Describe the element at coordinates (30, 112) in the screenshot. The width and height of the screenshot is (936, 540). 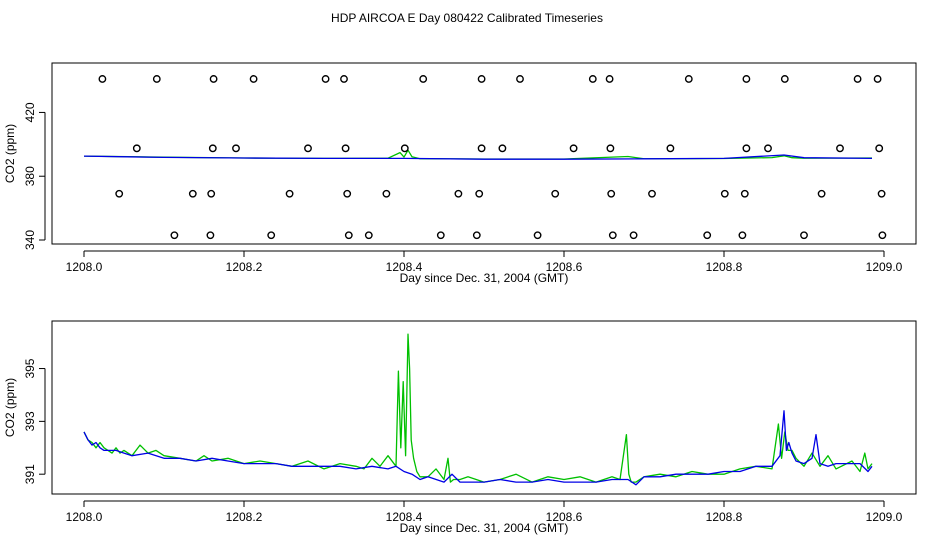
I see `y-tick-label: 420` at that location.